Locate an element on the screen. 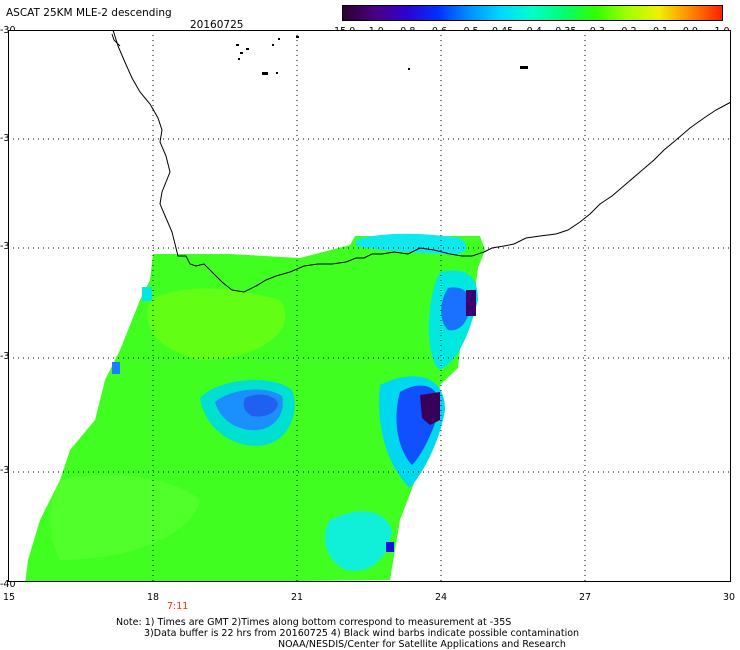 The width and height of the screenshot is (740, 650). x-tick-label: 24 is located at coordinates (441, 597).